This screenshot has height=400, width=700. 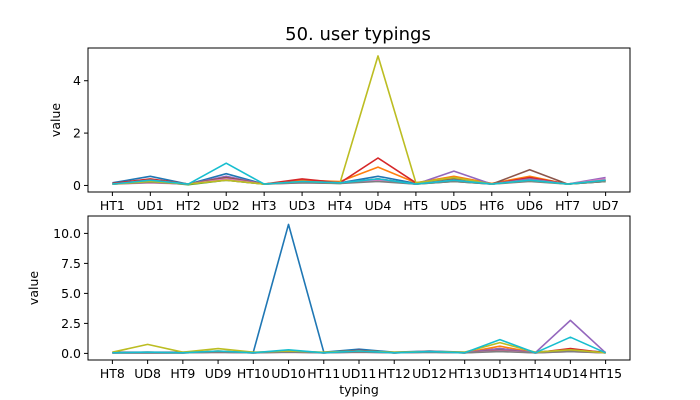 What do you see at coordinates (77, 185) in the screenshot?
I see `y-tick-label: 0` at bounding box center [77, 185].